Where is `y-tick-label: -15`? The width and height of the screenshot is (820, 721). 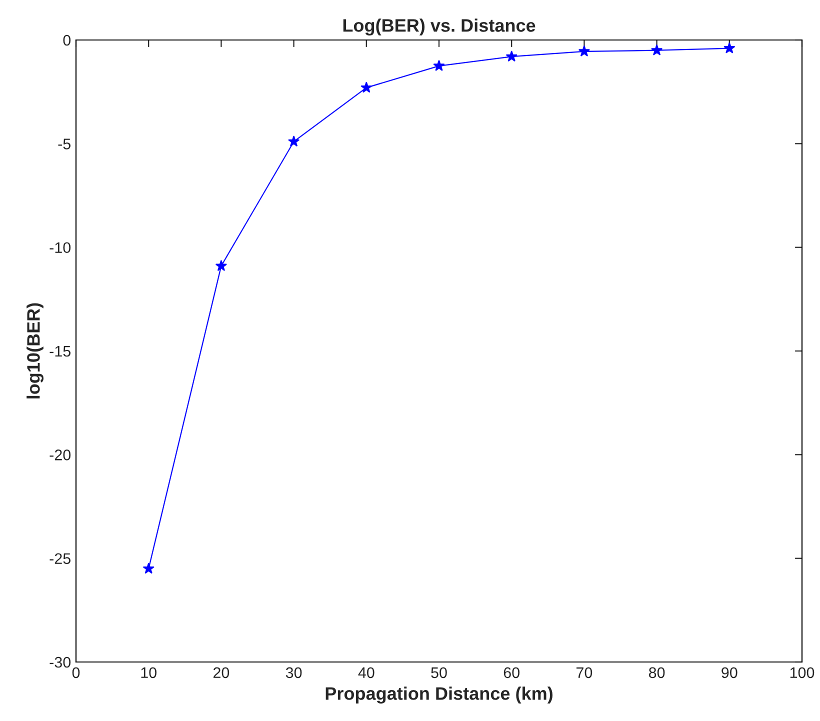
y-tick-label: -15 is located at coordinates (60, 351).